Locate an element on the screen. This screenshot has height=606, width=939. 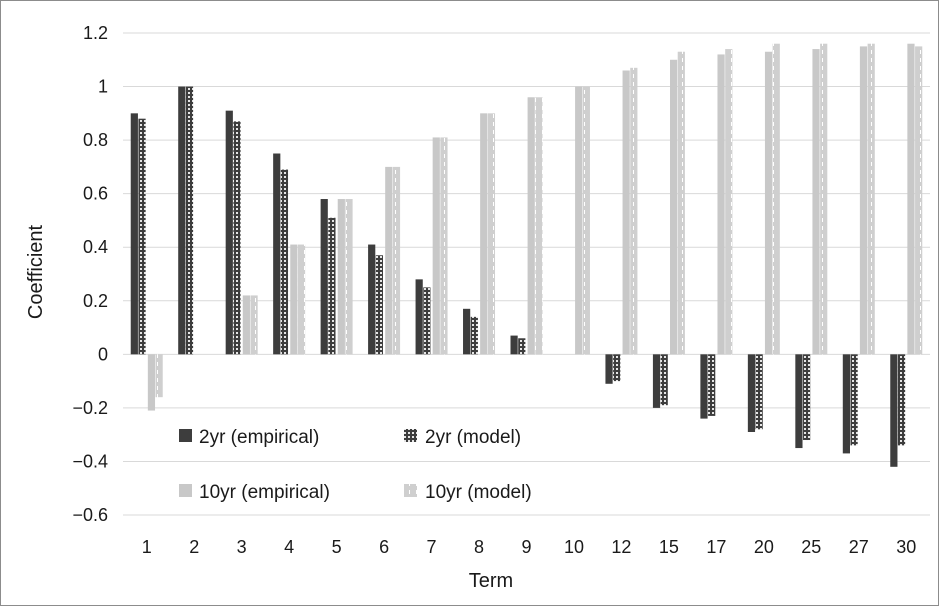
y-tick-label: −0.6 is located at coordinates (90, 515).